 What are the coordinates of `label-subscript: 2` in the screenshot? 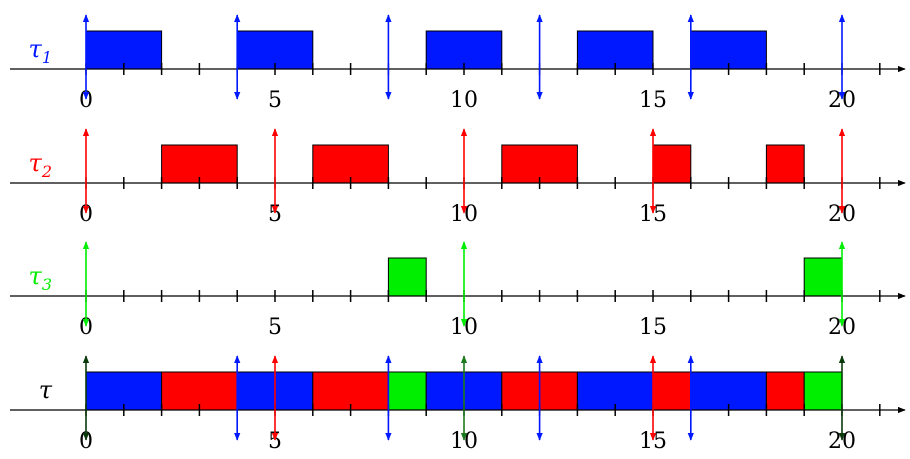 It's located at (46, 171).